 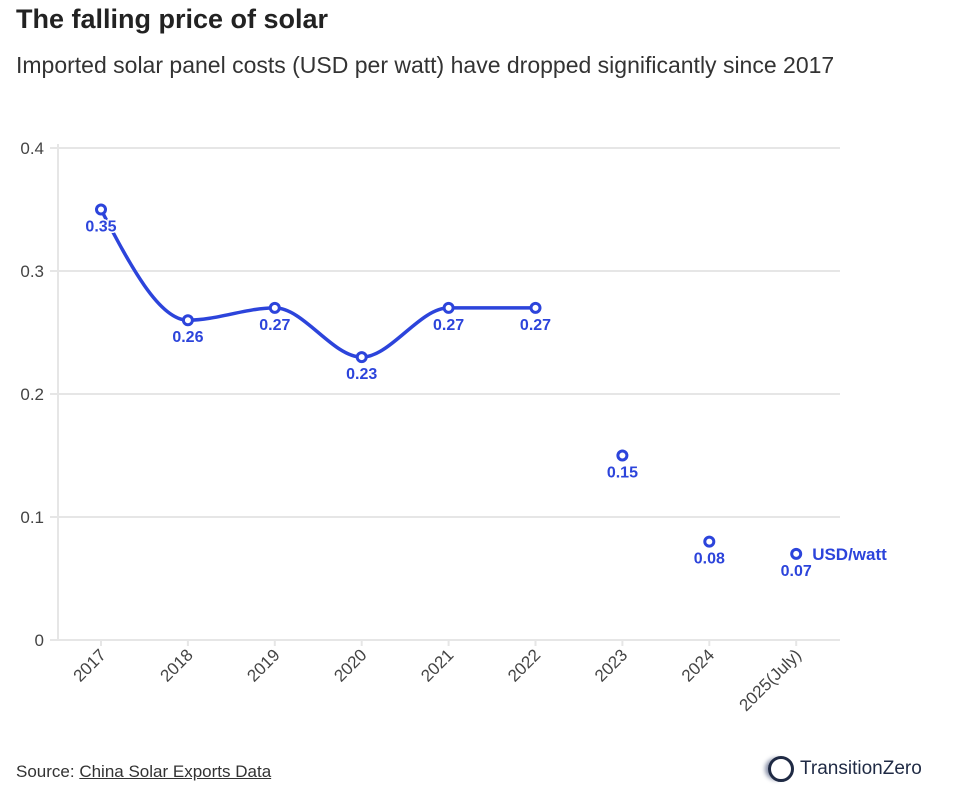 What do you see at coordinates (32, 148) in the screenshot?
I see `y-tick-label: 0.4` at bounding box center [32, 148].